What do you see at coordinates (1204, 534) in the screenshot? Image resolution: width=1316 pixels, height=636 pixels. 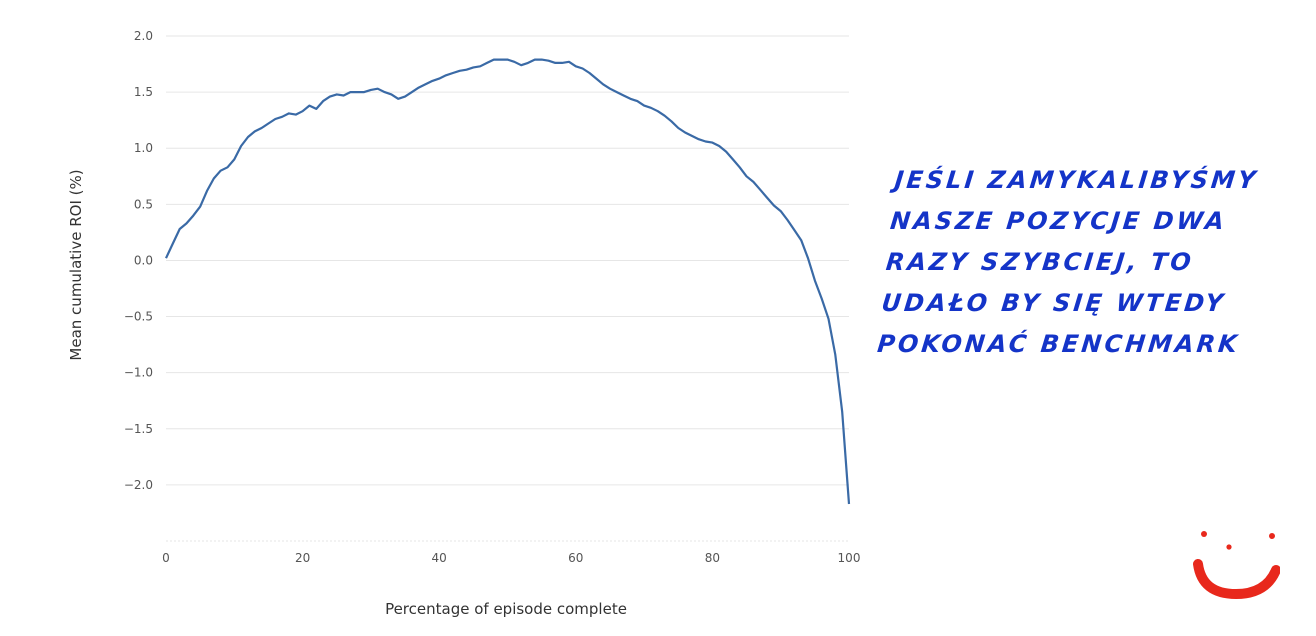 I see `smiley-eye-left` at bounding box center [1204, 534].